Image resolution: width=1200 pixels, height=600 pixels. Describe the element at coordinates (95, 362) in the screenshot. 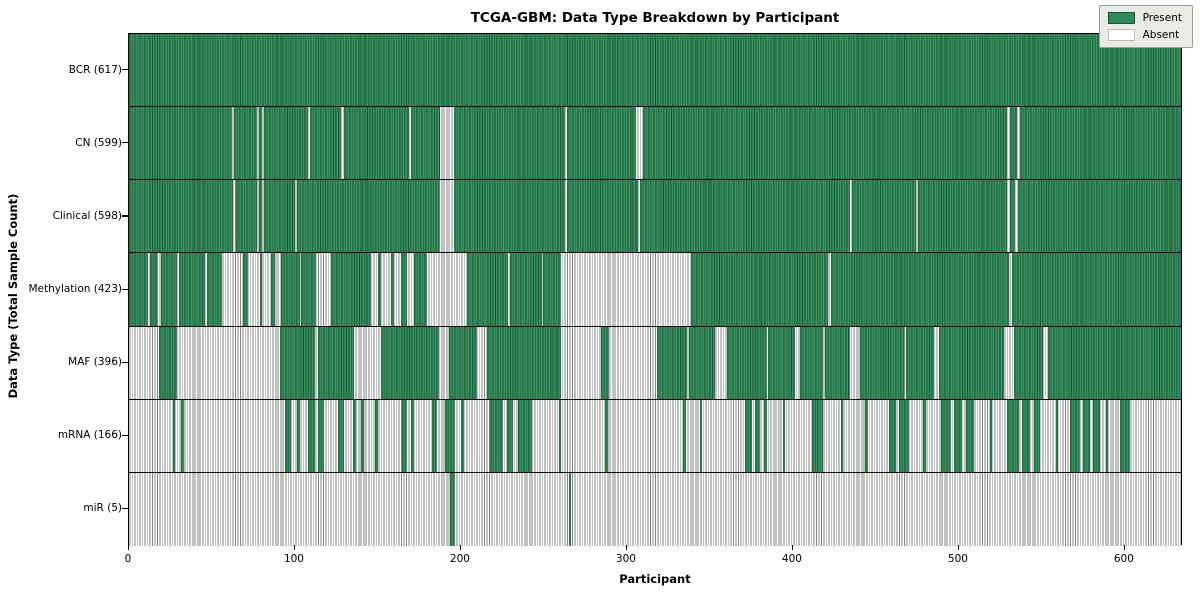

I see `y-tick-label-MAF: MAF (396)` at that location.